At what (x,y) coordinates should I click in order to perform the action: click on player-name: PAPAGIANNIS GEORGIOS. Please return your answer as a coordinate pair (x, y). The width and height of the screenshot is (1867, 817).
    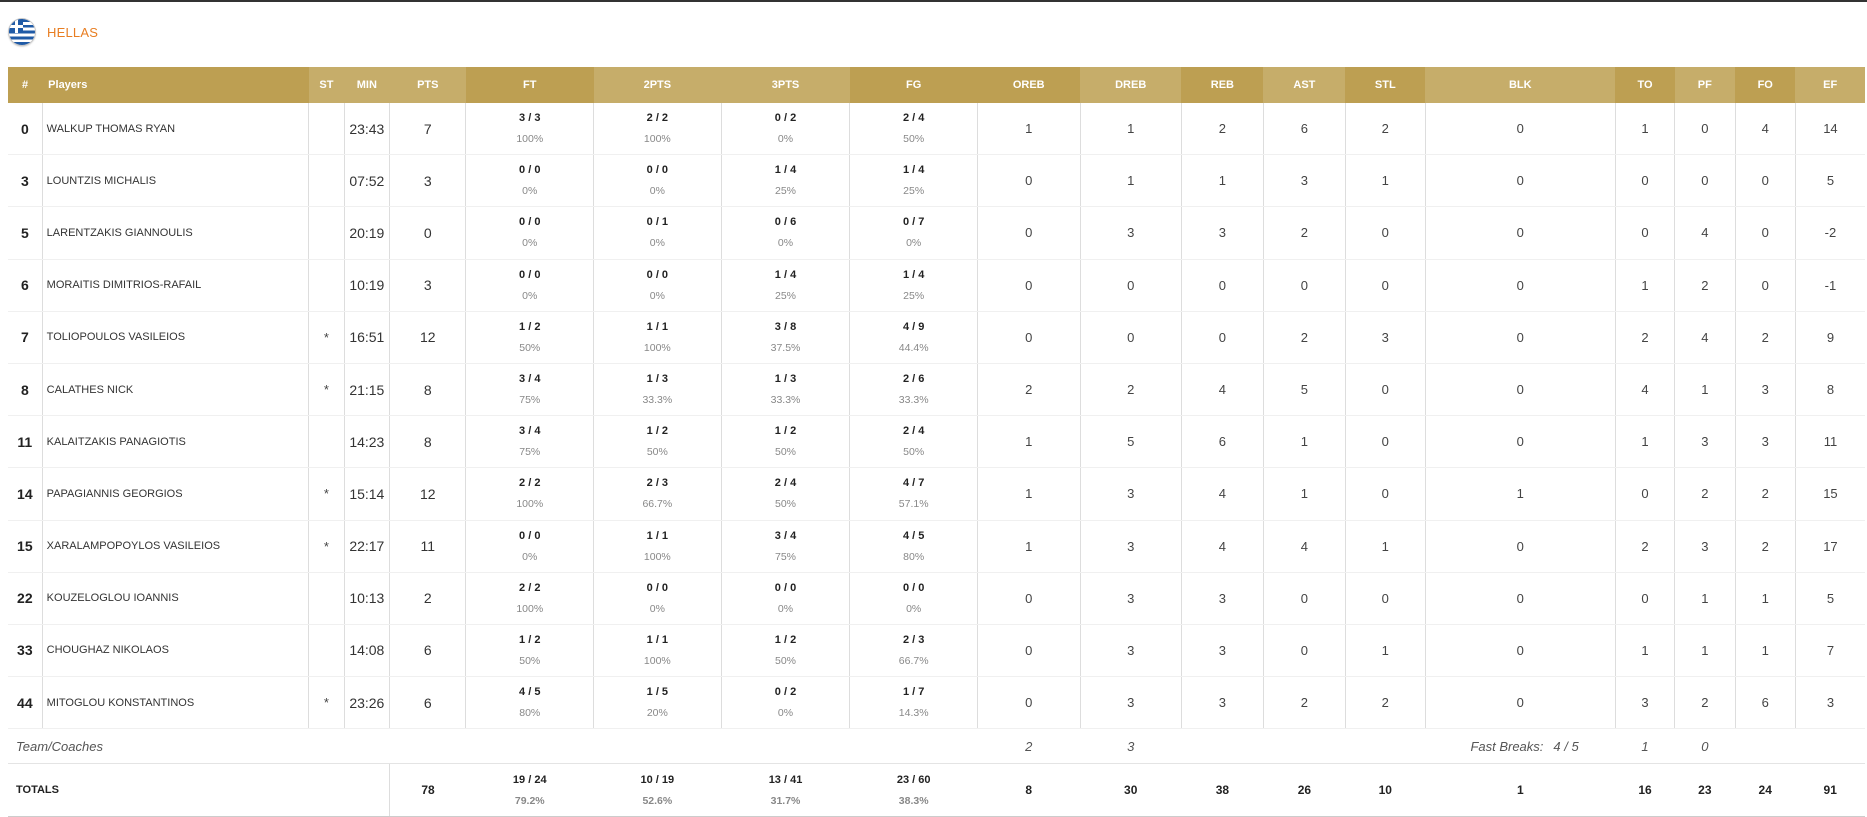
    Looking at the image, I should click on (175, 494).